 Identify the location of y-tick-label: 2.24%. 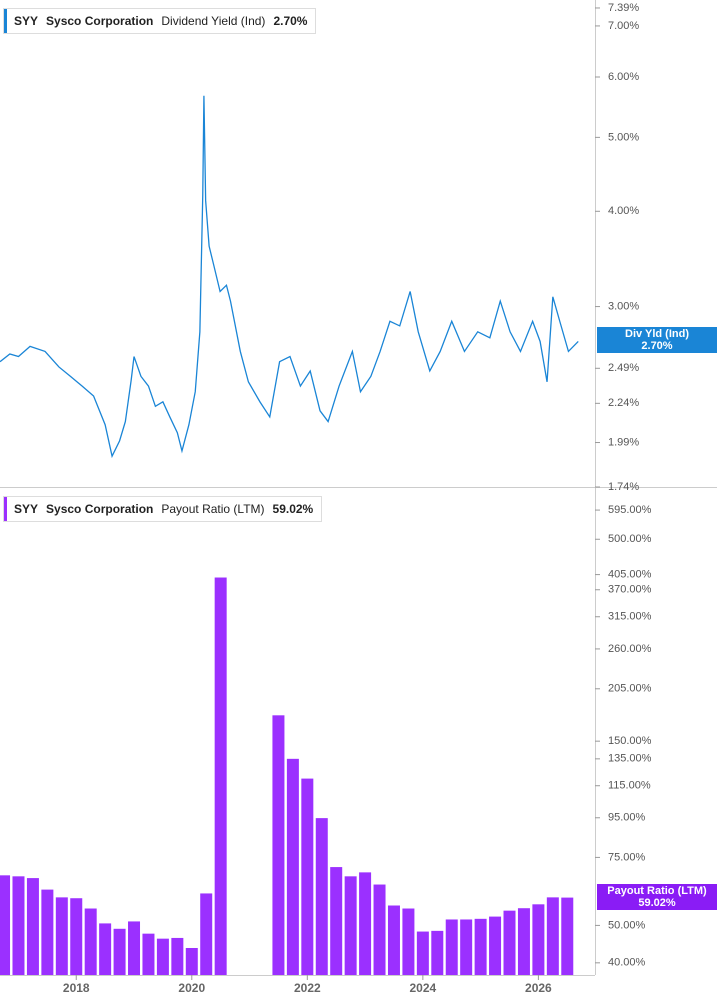
(623, 403).